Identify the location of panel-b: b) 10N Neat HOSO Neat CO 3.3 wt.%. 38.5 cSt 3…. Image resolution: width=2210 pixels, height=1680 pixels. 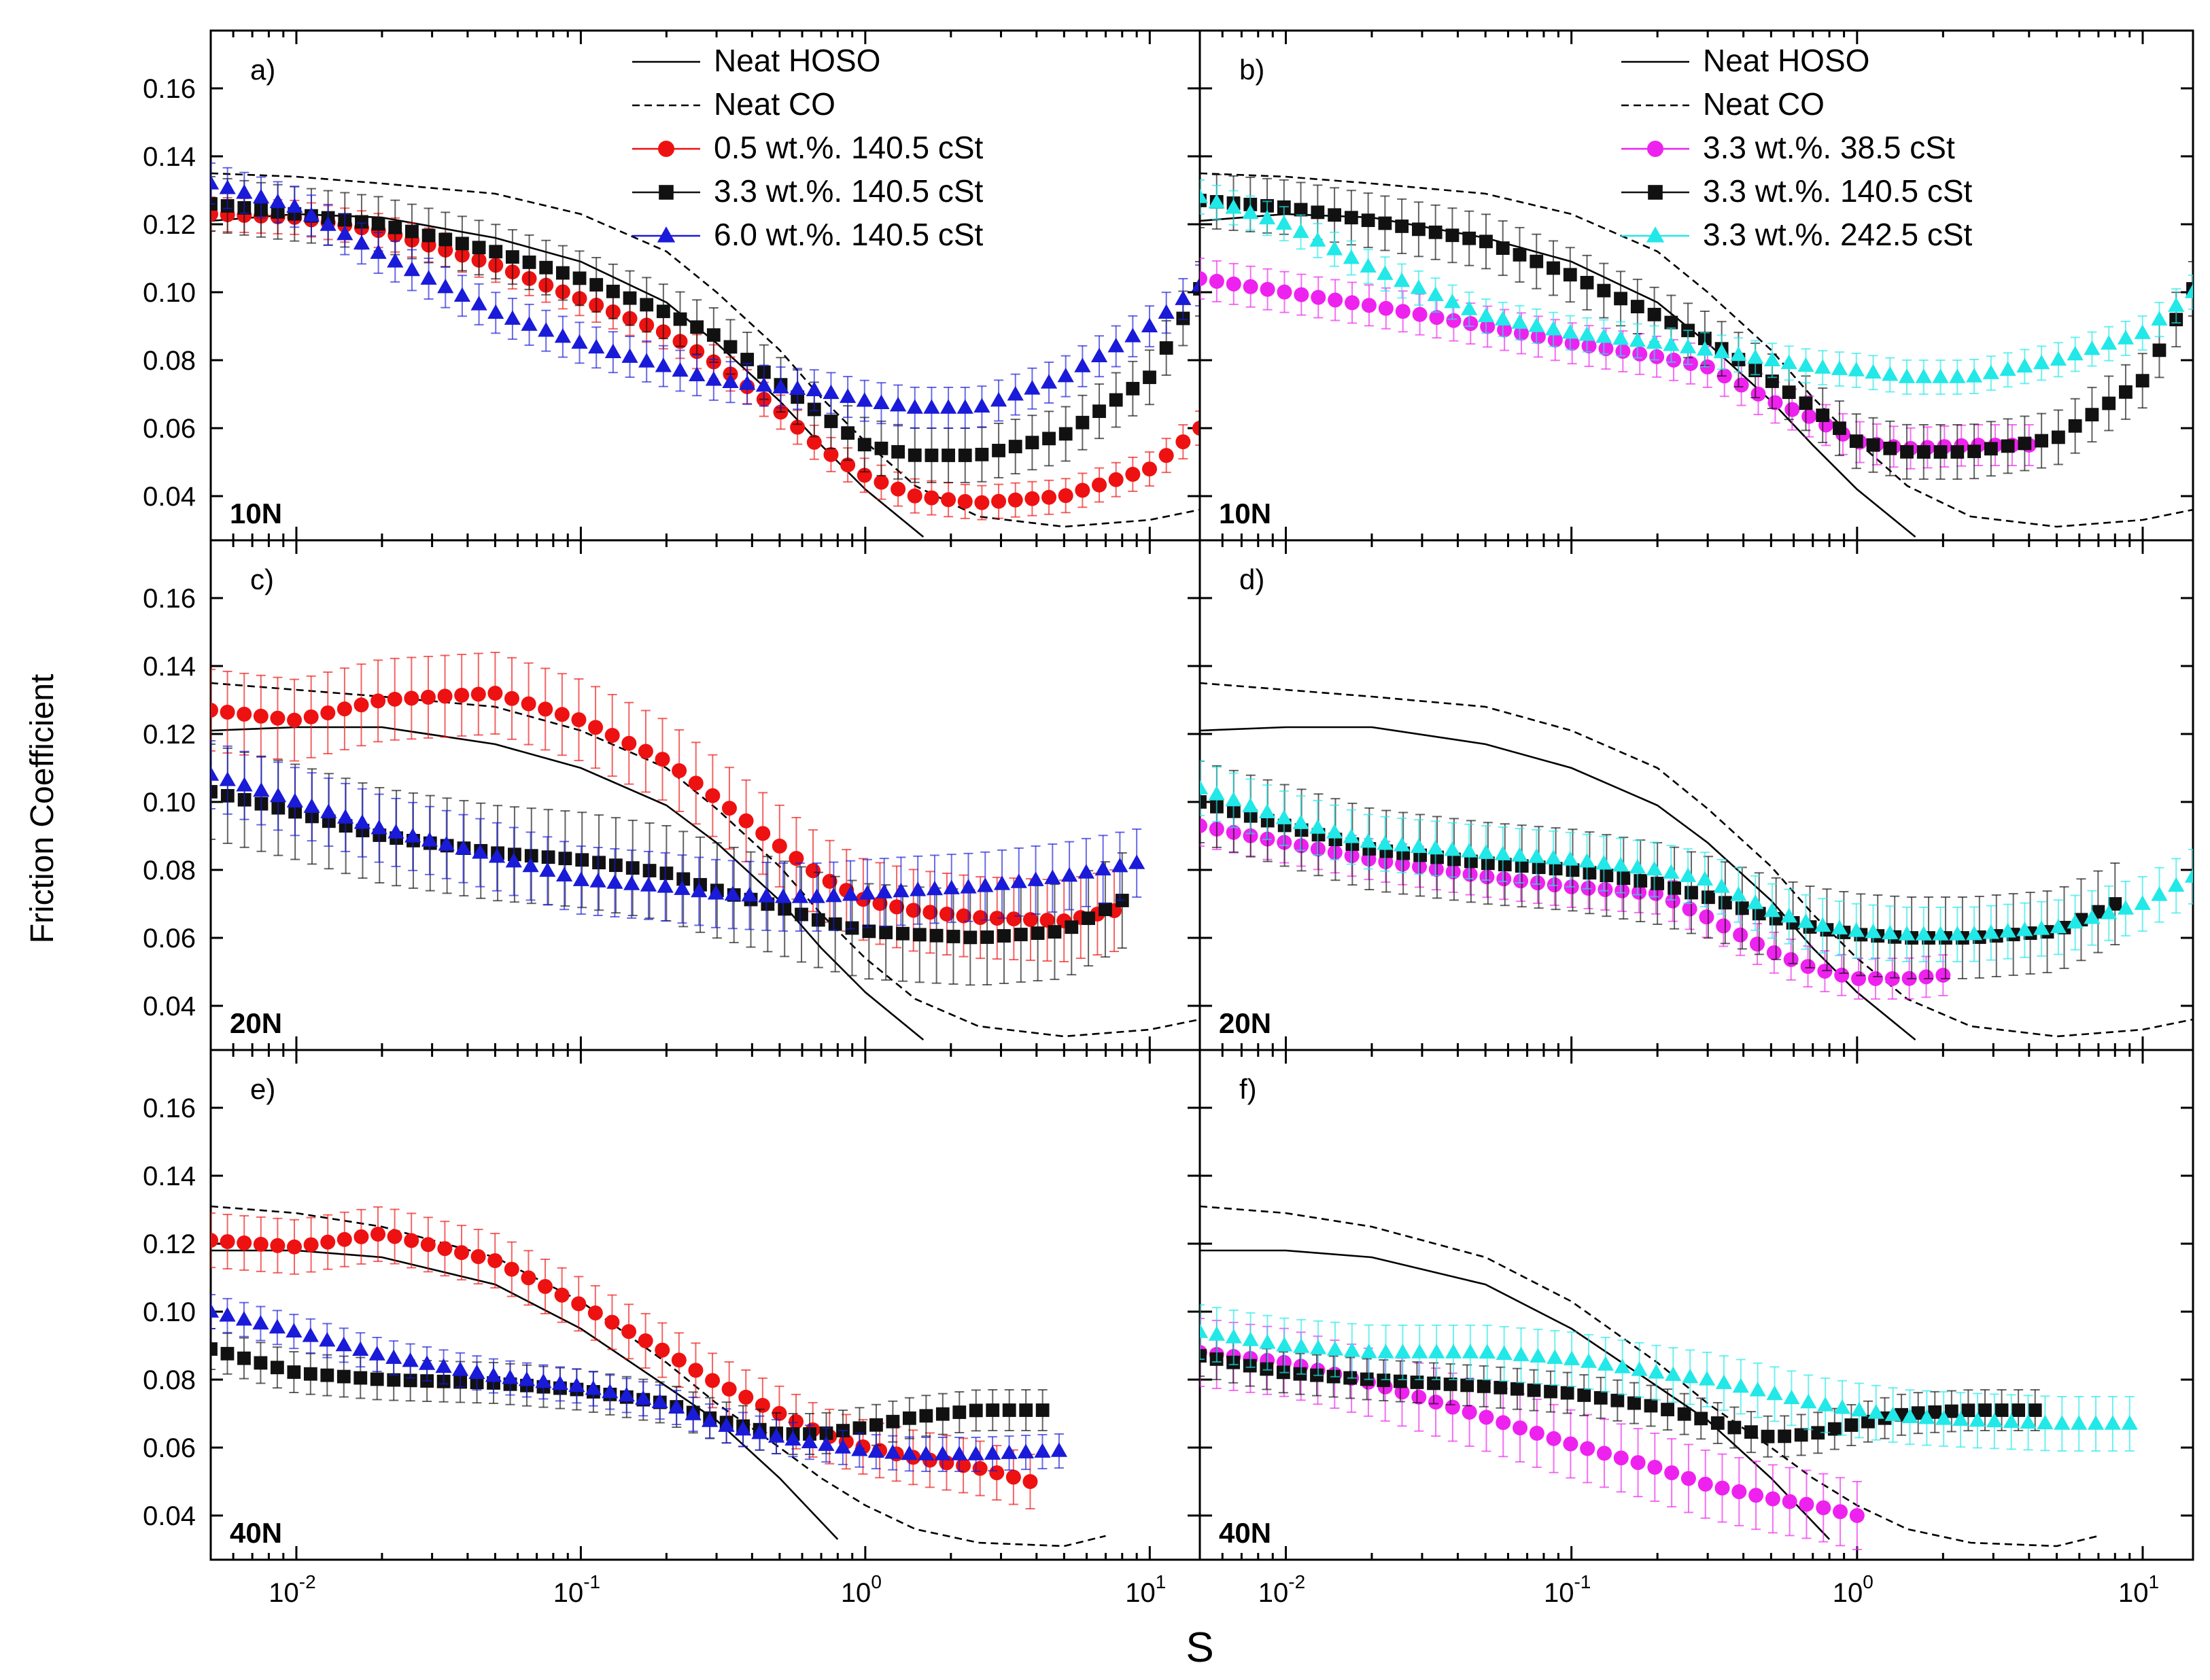
(1696, 285).